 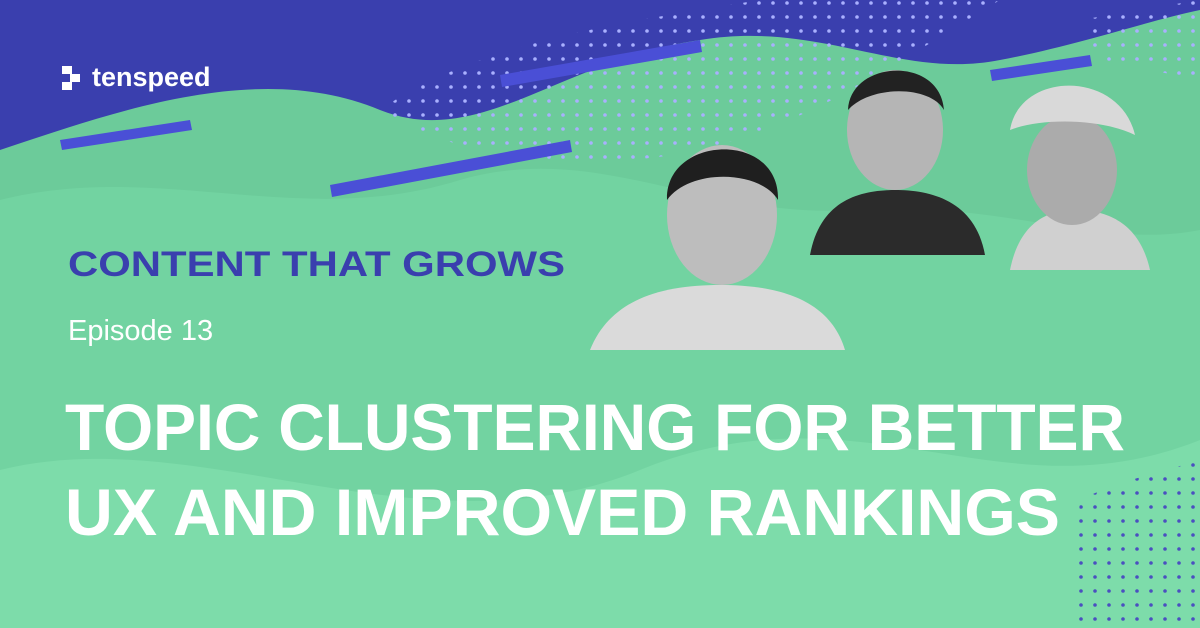 I want to click on headline-line: UX AND IMPROVED RANKINGS, so click(x=562, y=512).